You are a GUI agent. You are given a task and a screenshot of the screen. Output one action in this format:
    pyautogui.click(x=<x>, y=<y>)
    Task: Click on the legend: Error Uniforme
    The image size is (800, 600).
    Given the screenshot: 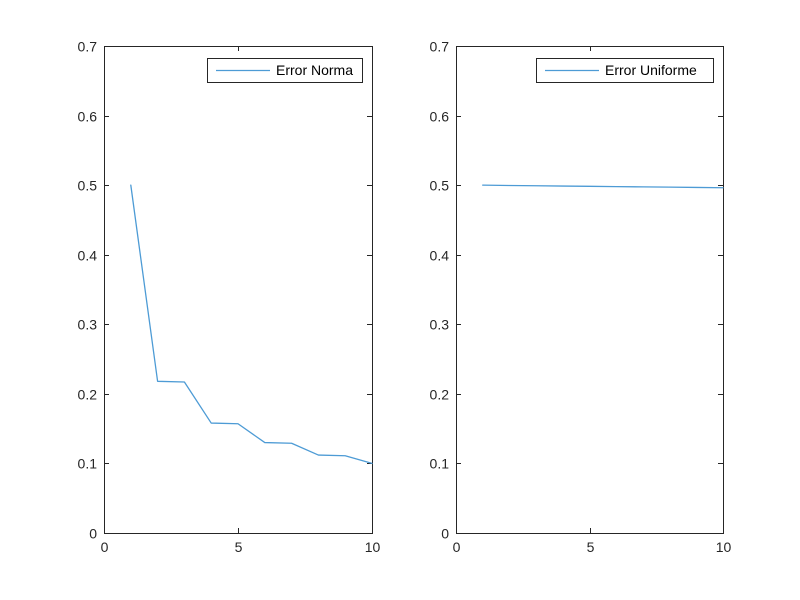 What is the action you would take?
    pyautogui.click(x=625, y=70)
    